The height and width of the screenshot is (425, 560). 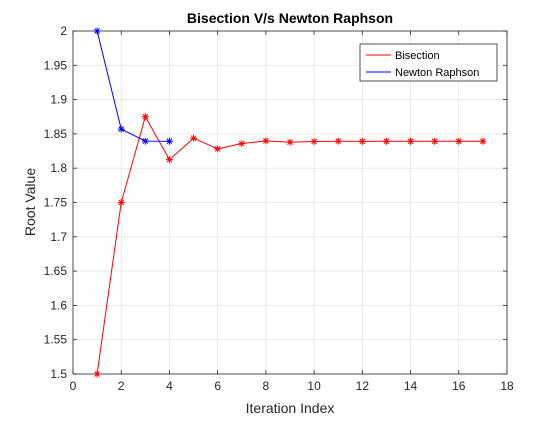 I want to click on legend-label-newton-raphson: Newton Raphson, so click(x=437, y=73).